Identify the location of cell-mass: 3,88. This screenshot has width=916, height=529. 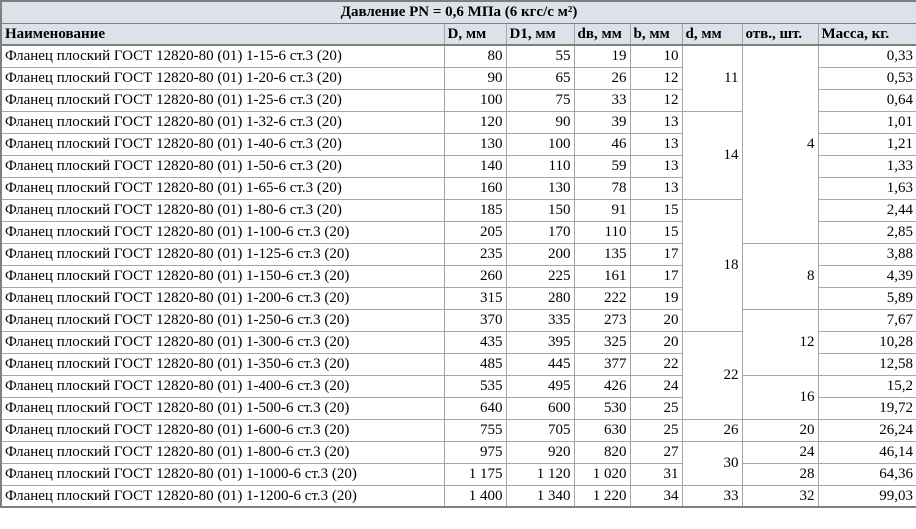
(866, 254).